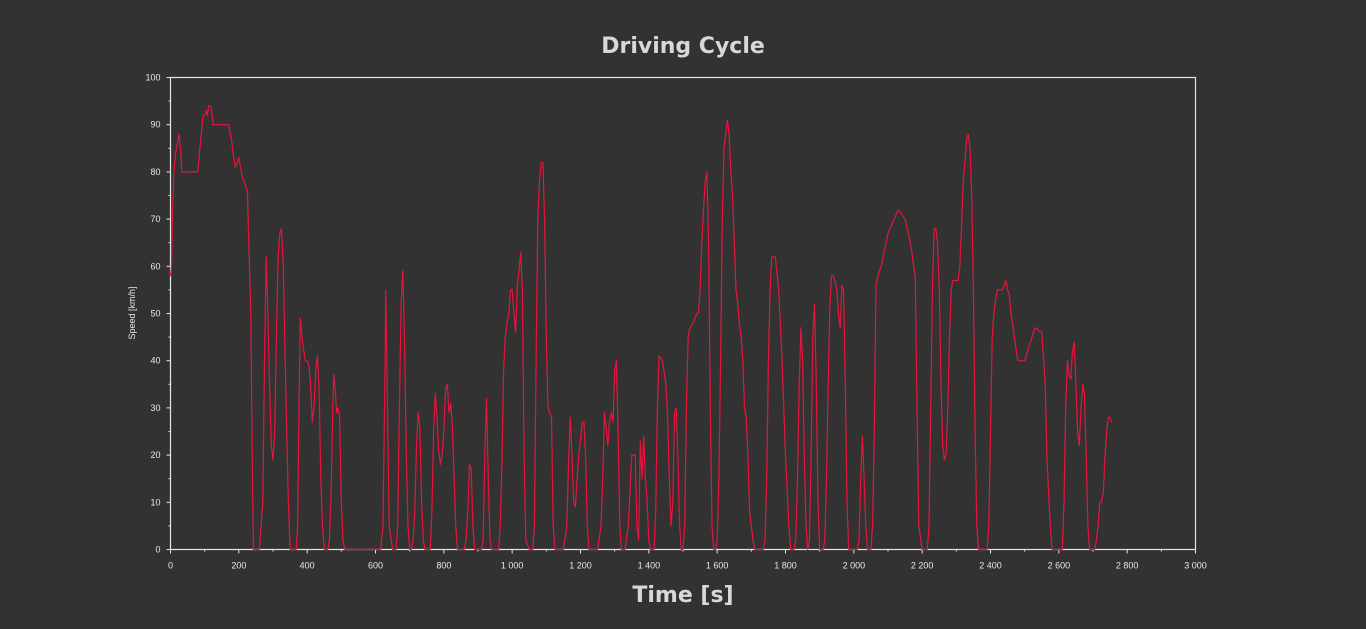 This screenshot has height=629, width=1366. What do you see at coordinates (512, 566) in the screenshot?
I see `x-tick-label: 1 000` at bounding box center [512, 566].